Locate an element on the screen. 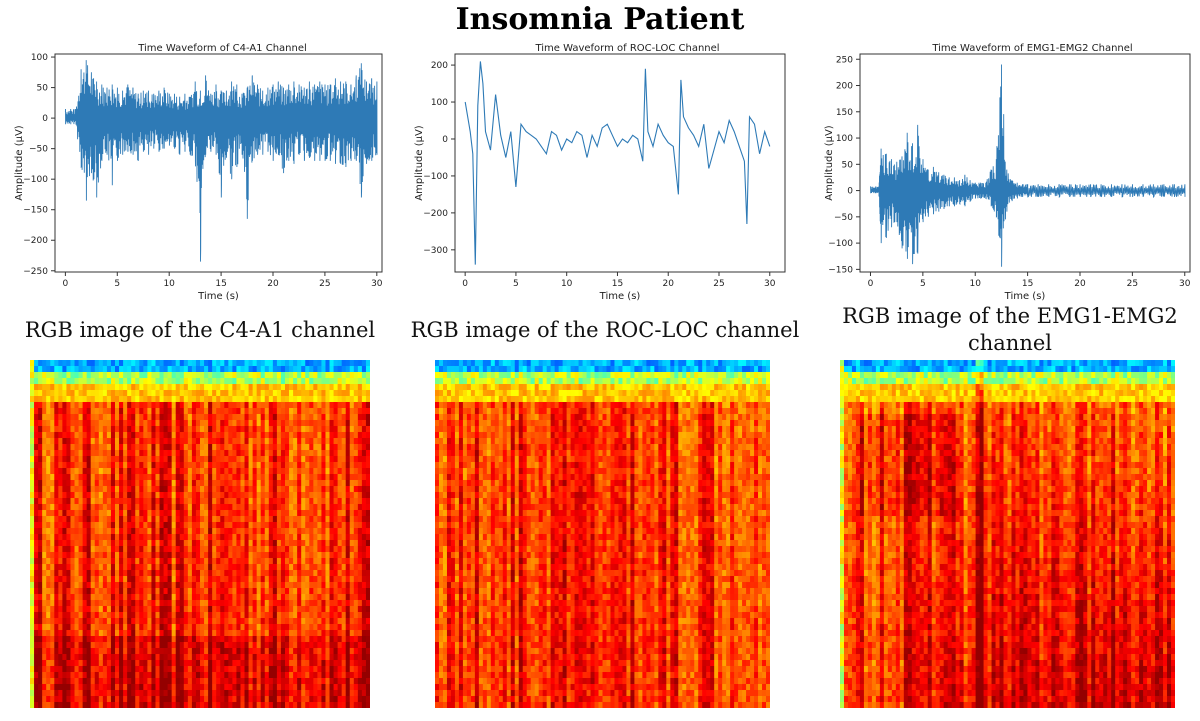 The image size is (1200, 721). roc-loc-x-axis-label: Time (s) is located at coordinates (620, 296).